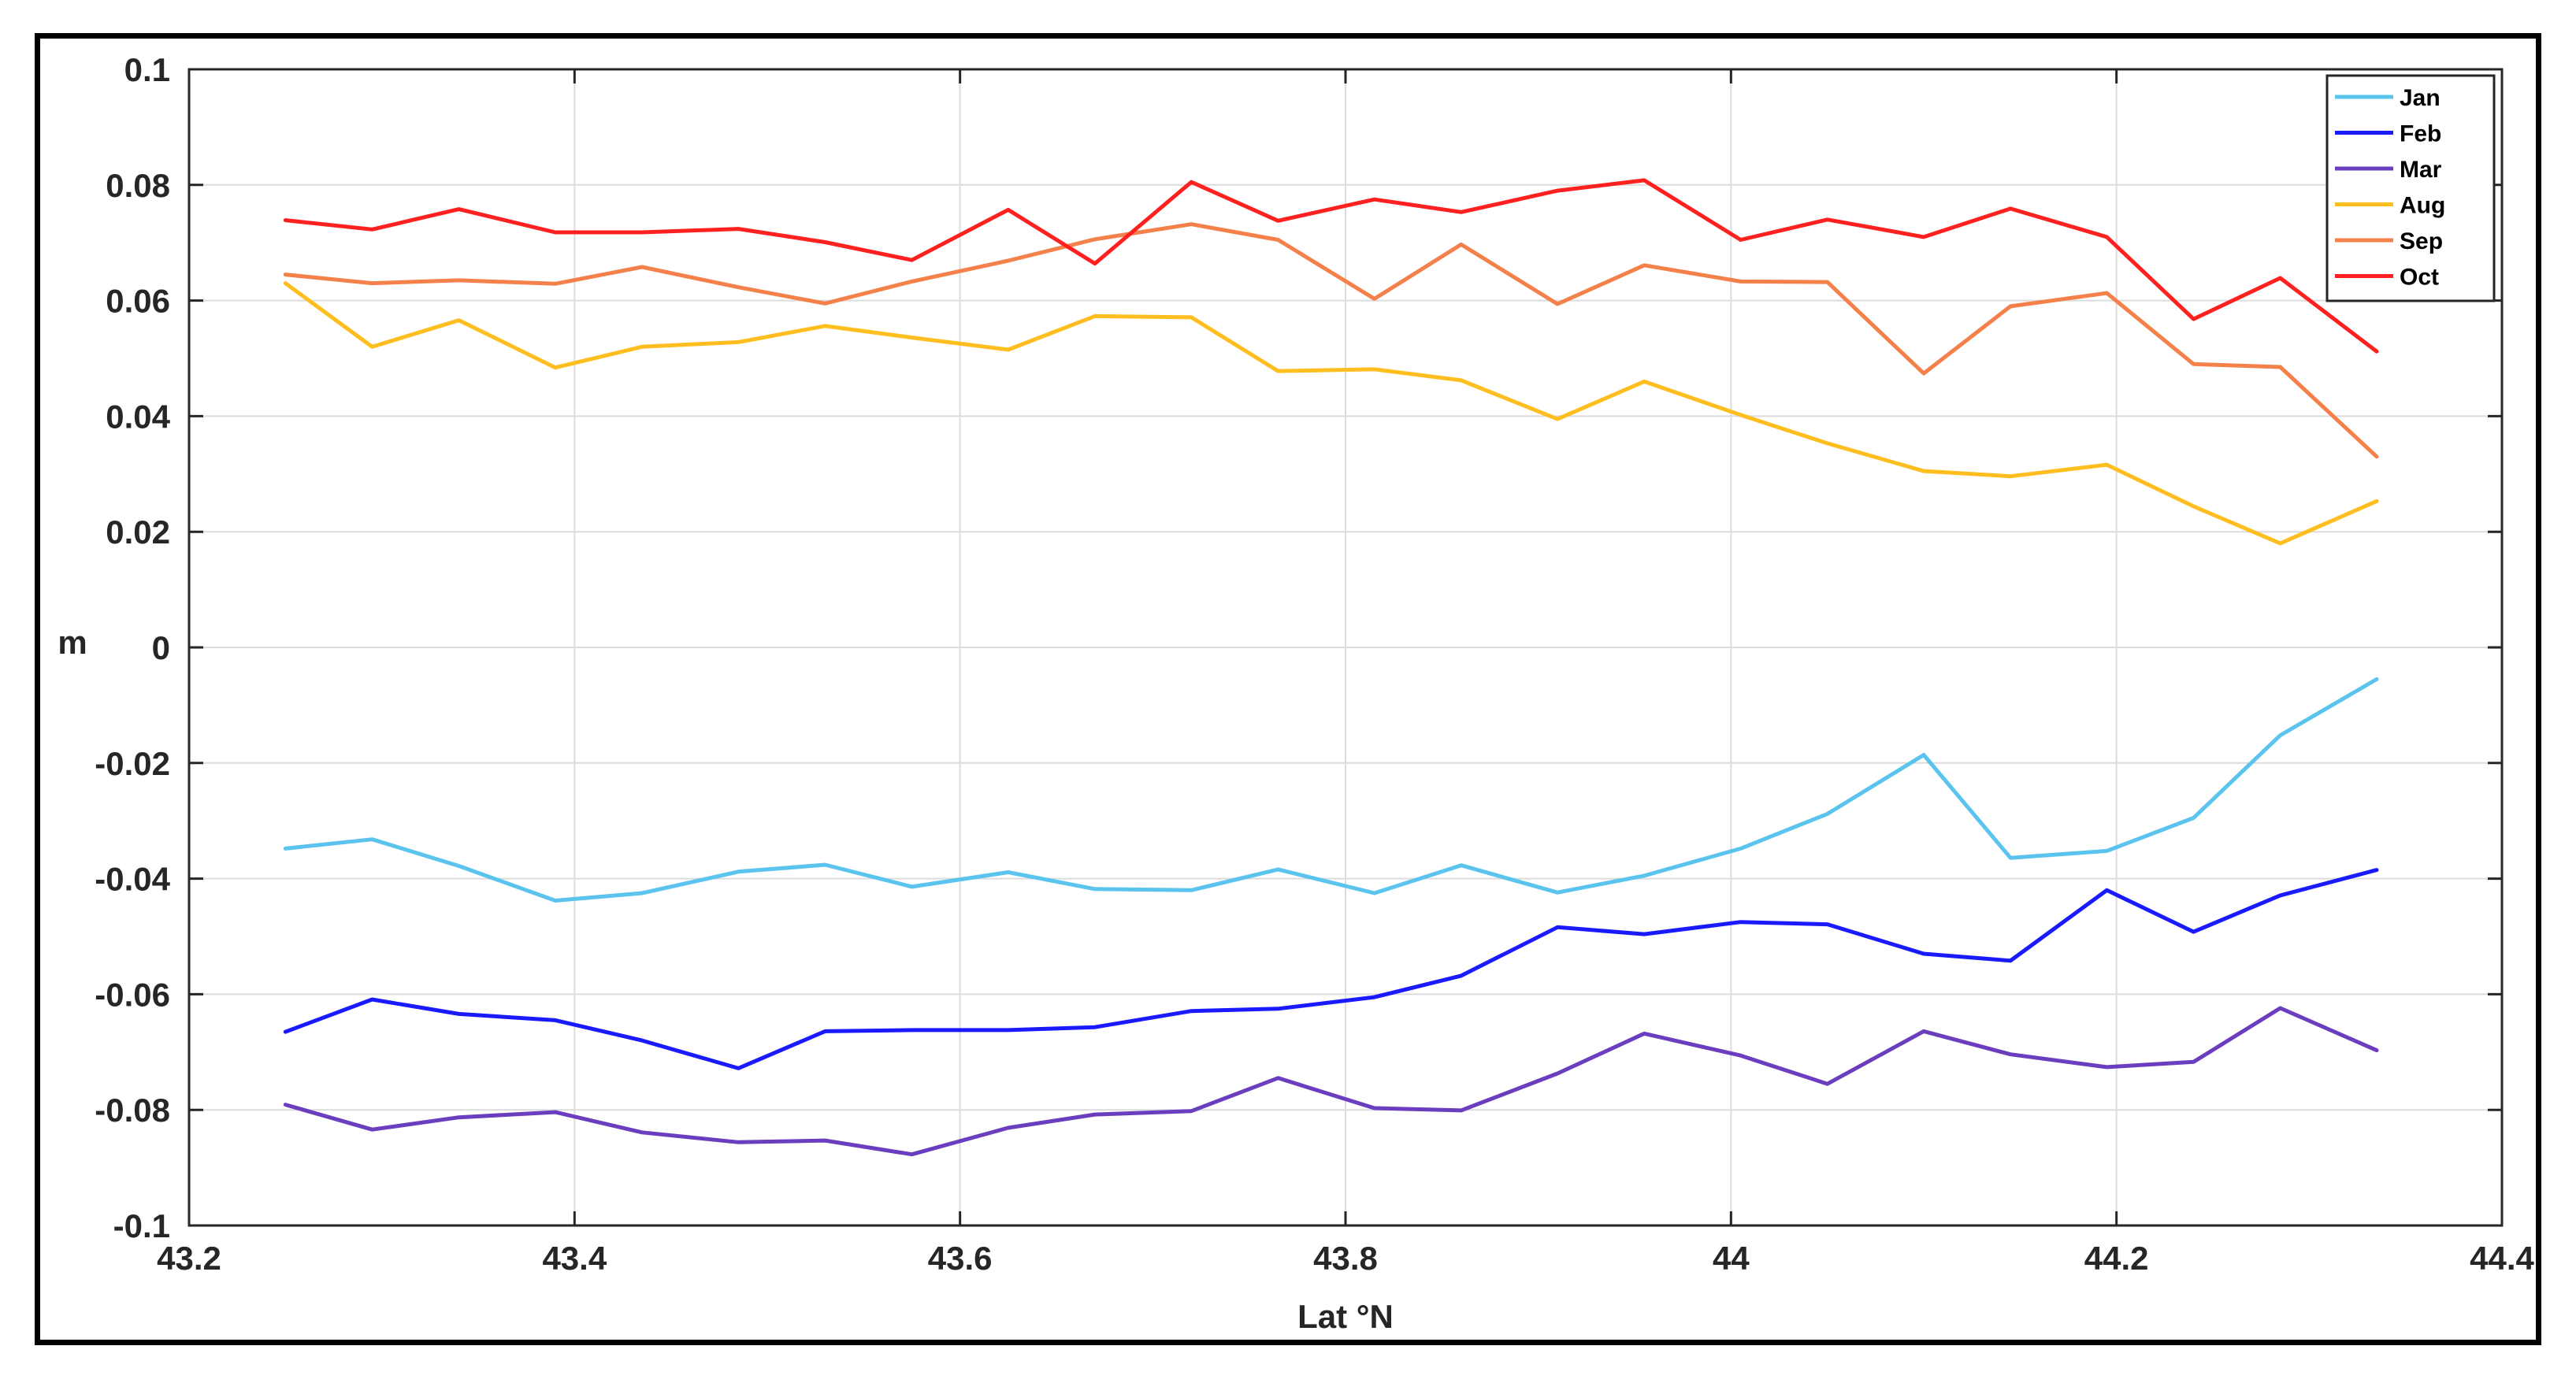 This screenshot has width=2576, height=1383. Describe the element at coordinates (138, 185) in the screenshot. I see `y-tick-label: 0.08` at that location.